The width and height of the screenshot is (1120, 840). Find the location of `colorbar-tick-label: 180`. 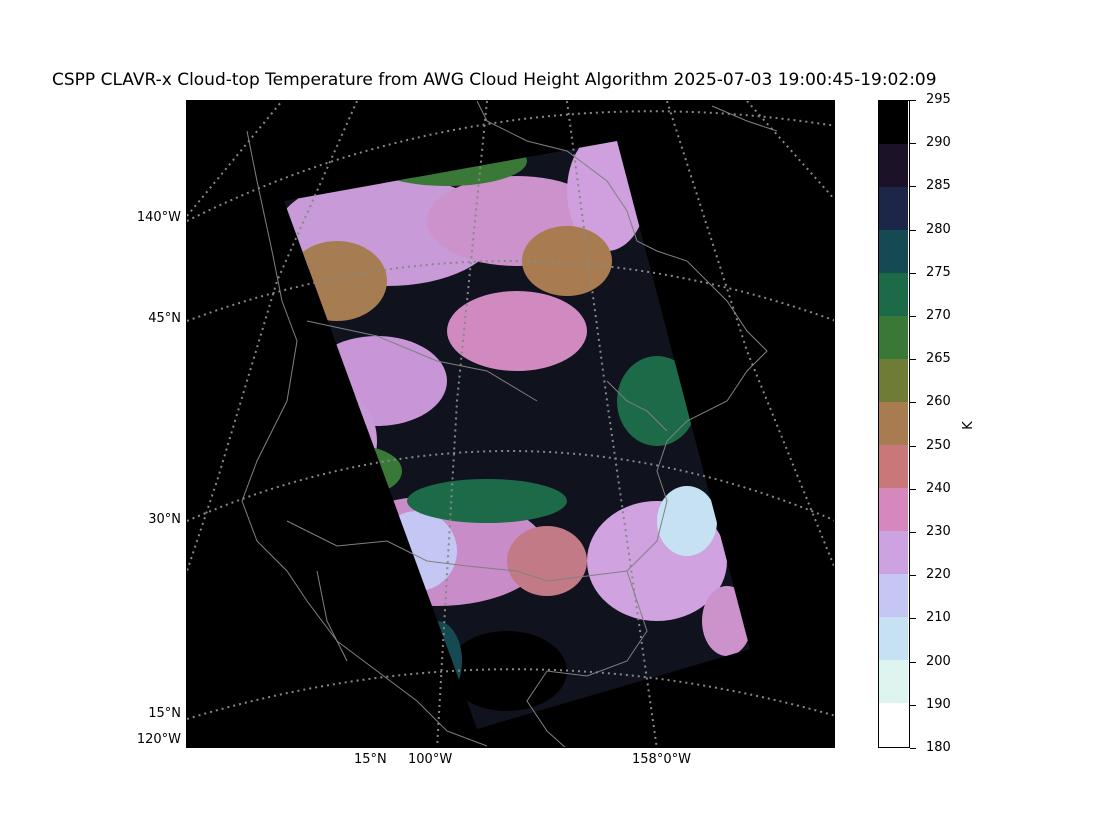

colorbar-tick-label: 180 is located at coordinates (938, 747).